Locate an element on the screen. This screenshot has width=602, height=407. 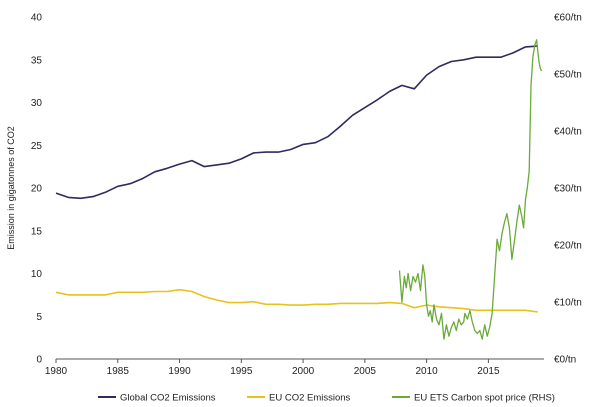
y-tick-label: 30 is located at coordinates (37, 103).